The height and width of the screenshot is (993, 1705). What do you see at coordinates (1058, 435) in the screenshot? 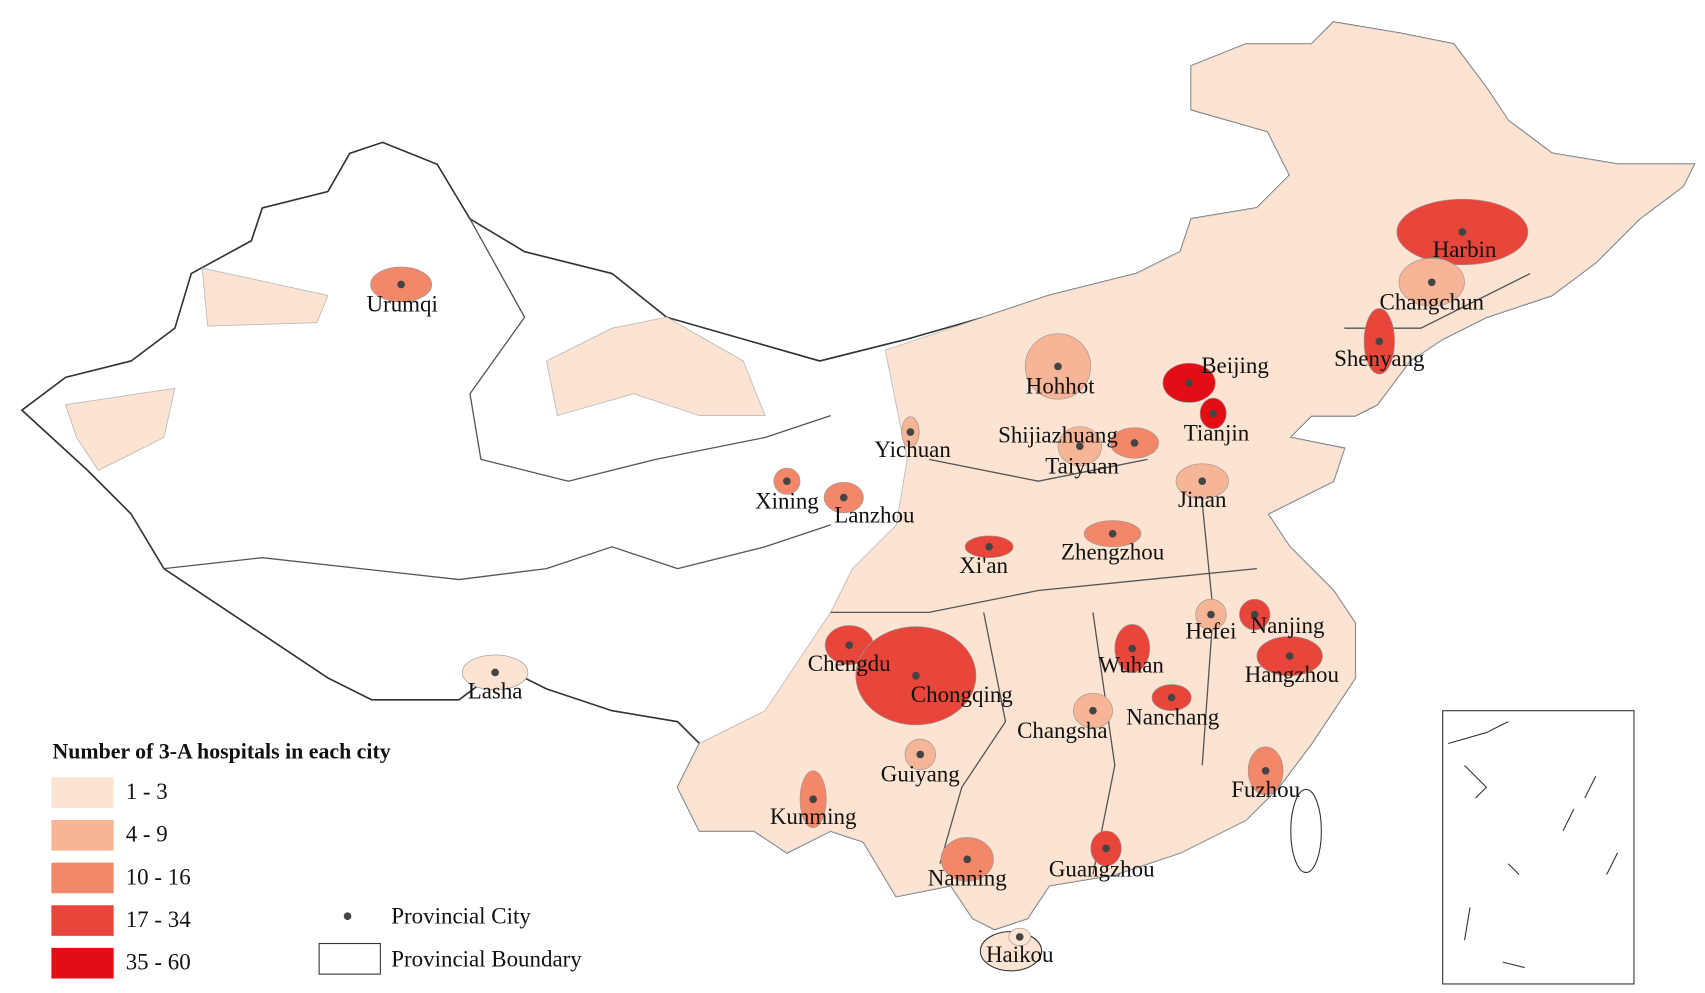
I see `city-label: Shijiazhuang` at bounding box center [1058, 435].